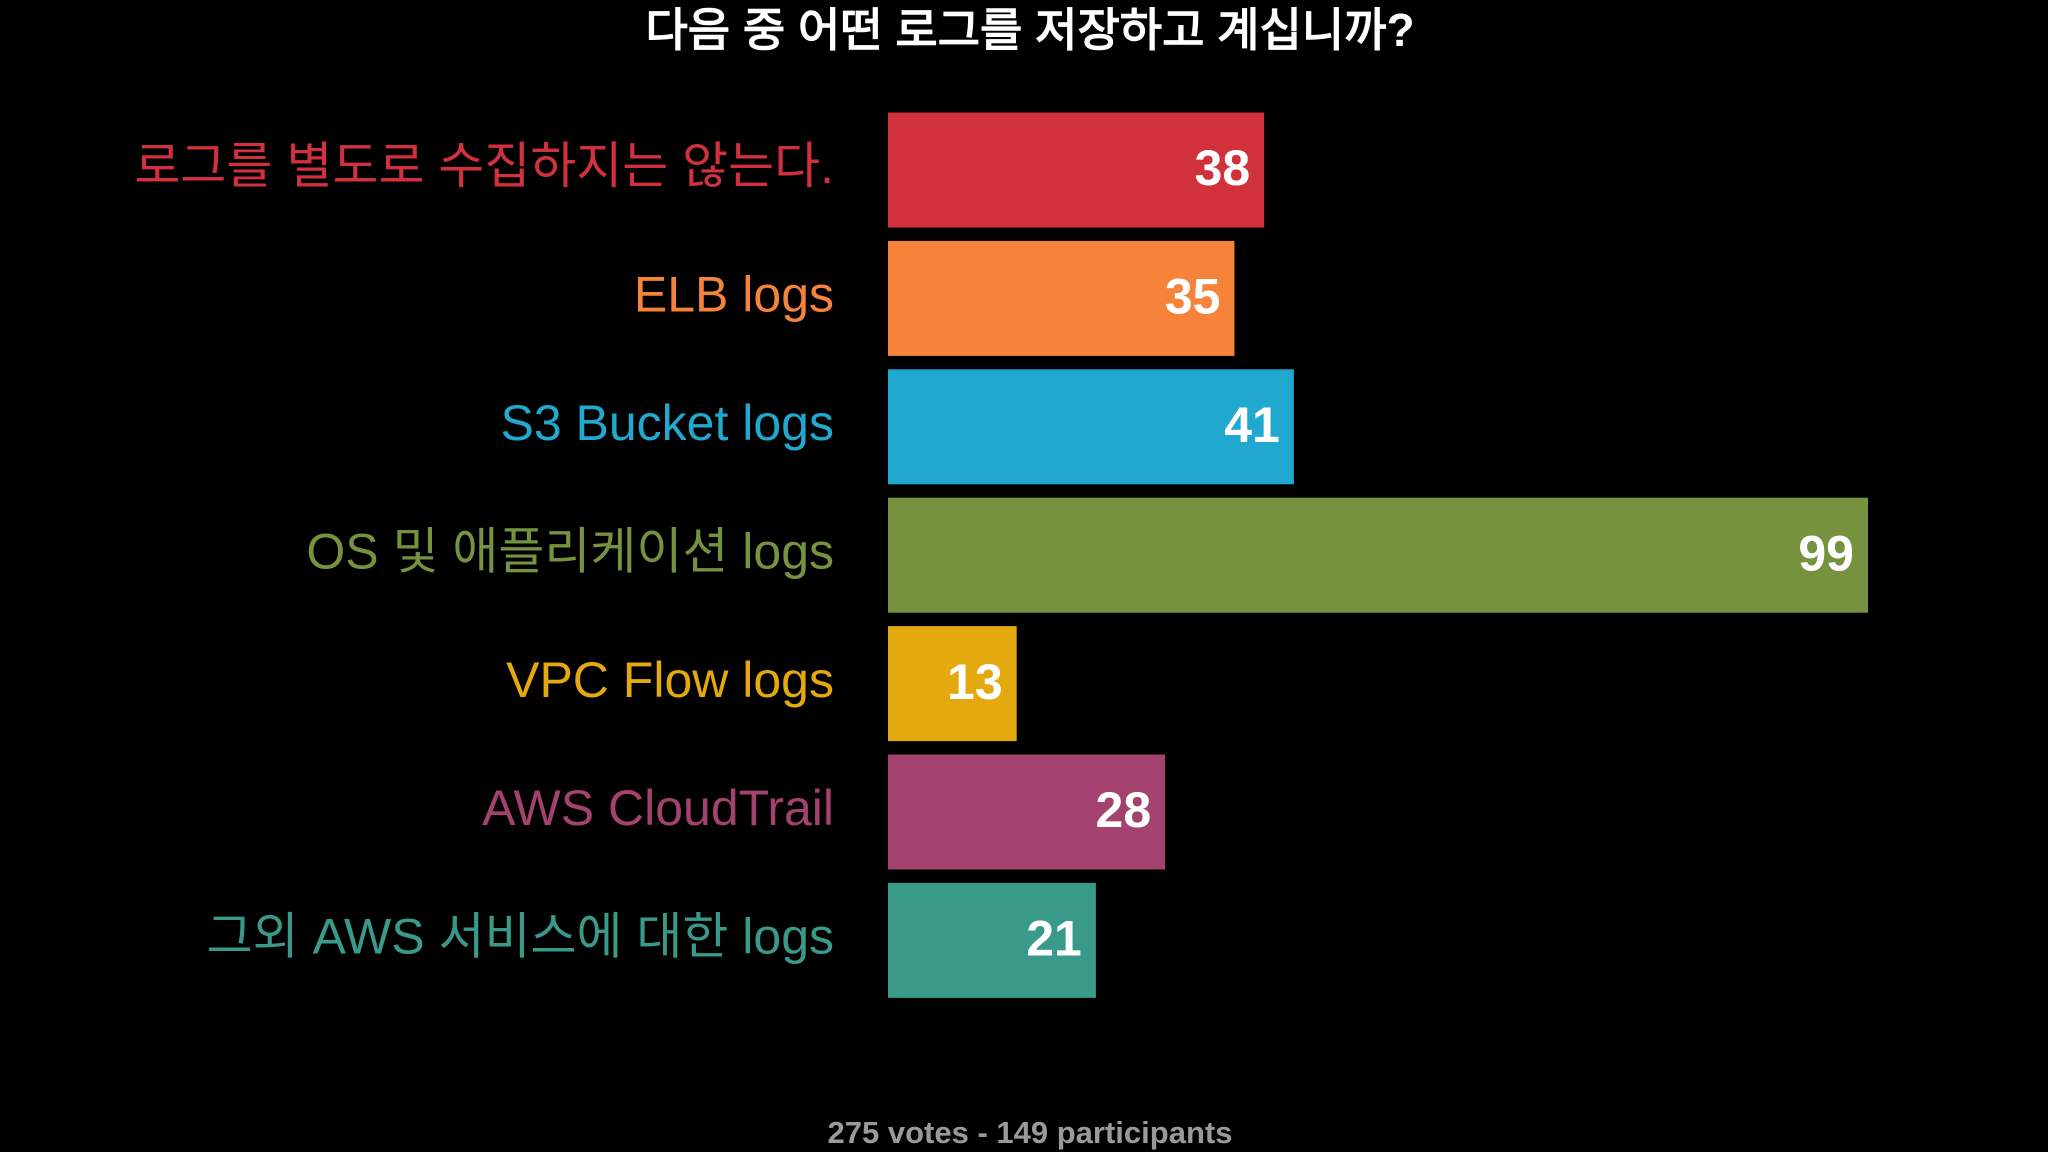 Image resolution: width=2048 pixels, height=1152 pixels. What do you see at coordinates (1252, 425) in the screenshot?
I see `value-label: 41` at bounding box center [1252, 425].